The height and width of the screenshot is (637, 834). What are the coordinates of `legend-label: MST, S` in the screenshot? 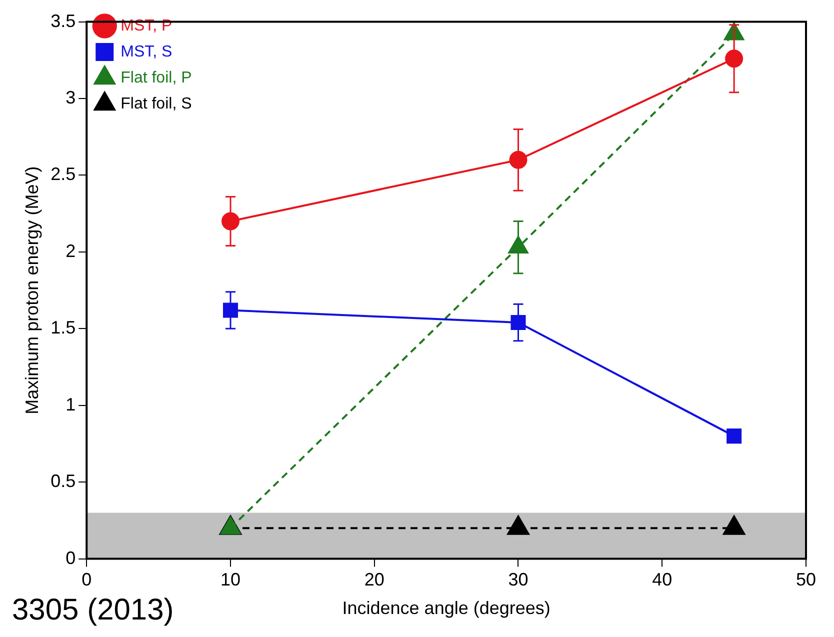 It's located at (146, 51).